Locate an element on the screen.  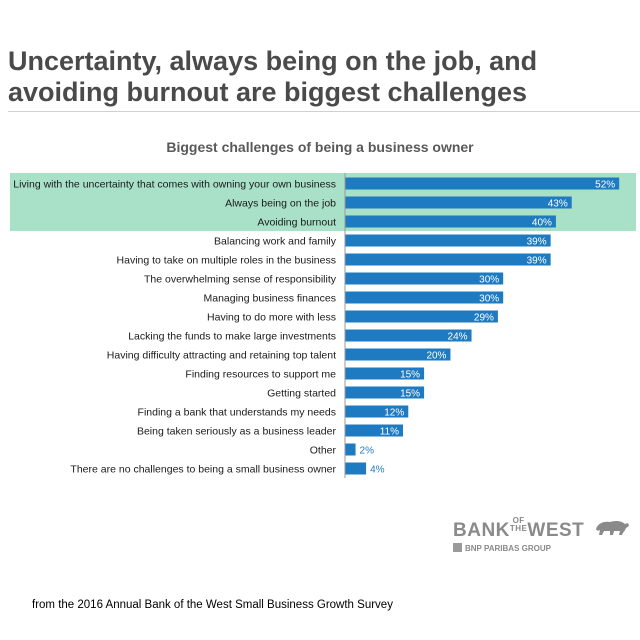
logo-word-of-the: OF THE is located at coordinates (518, 524).